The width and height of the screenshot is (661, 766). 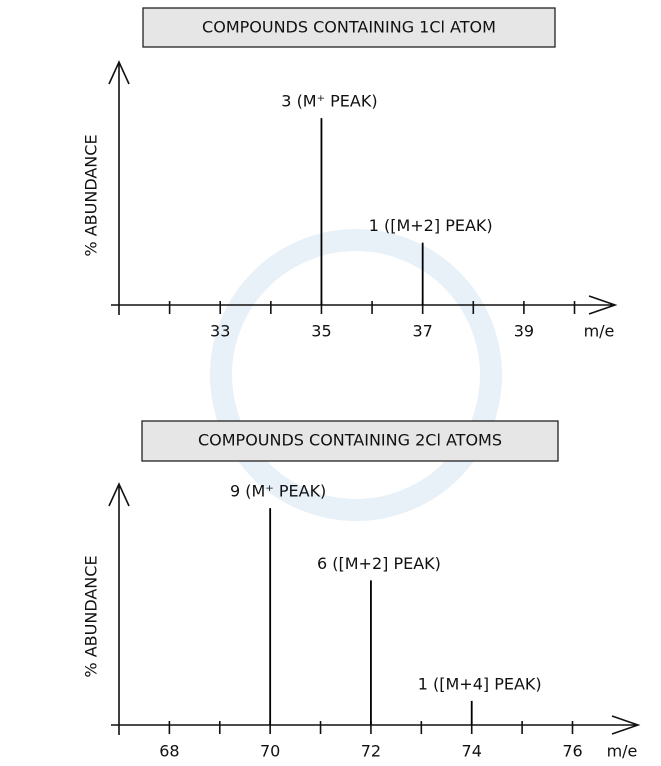 I want to click on peak-label: 6 ([M+2] PEAK), so click(x=379, y=563).